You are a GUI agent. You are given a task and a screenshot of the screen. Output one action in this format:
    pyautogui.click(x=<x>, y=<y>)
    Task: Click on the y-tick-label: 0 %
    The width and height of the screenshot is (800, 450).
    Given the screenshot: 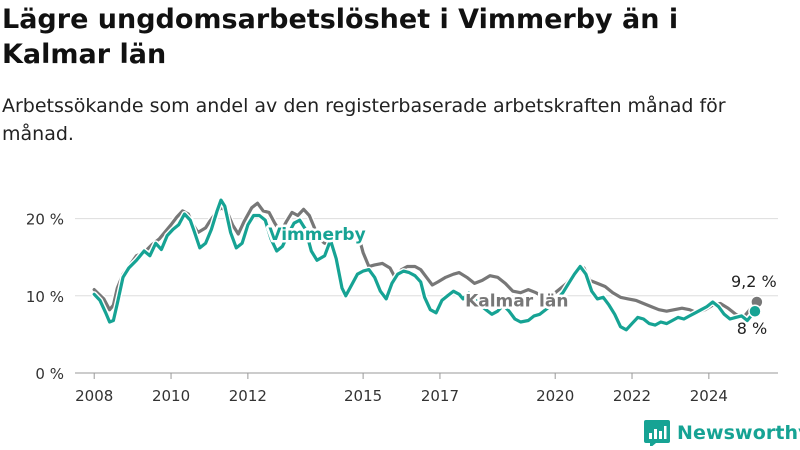 What is the action you would take?
    pyautogui.click(x=49, y=374)
    